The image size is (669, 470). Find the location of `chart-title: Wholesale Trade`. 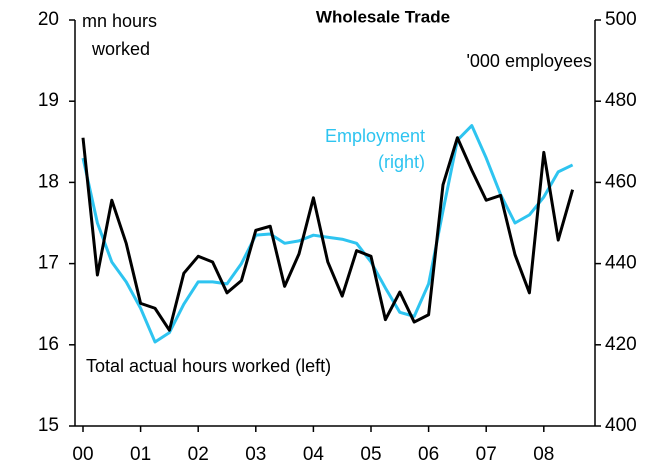

chart-title: Wholesale Trade is located at coordinates (383, 16).